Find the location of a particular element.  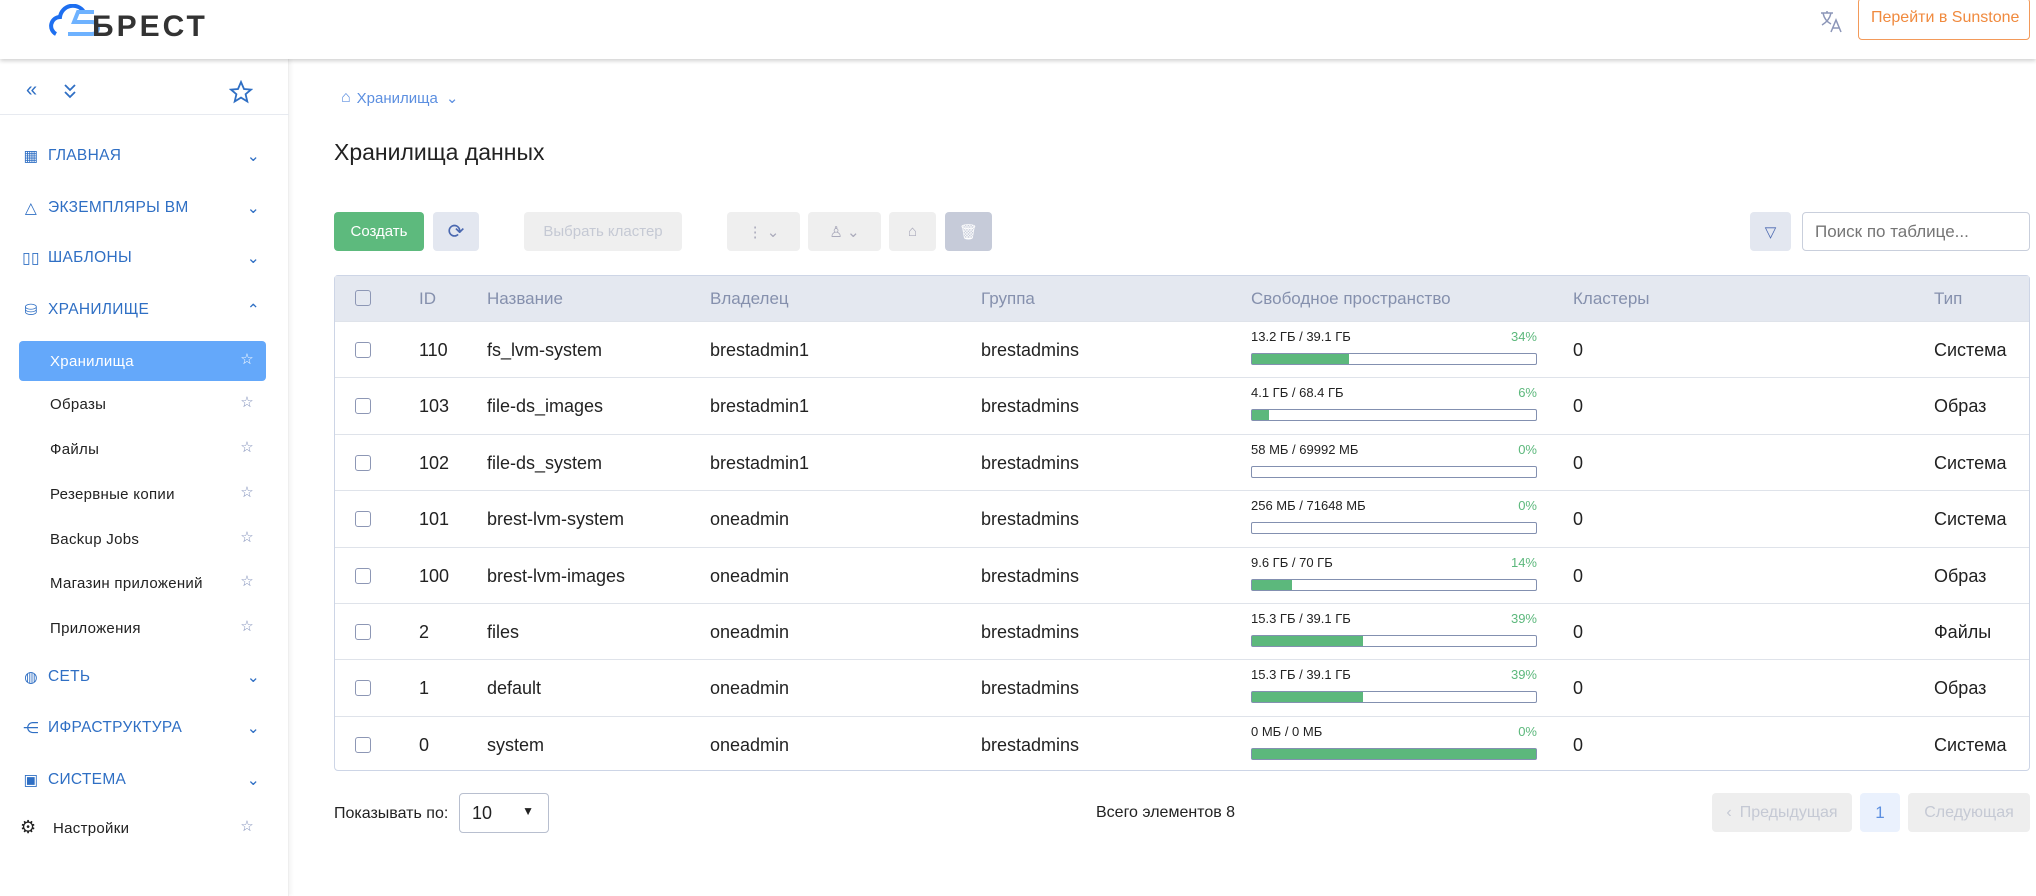

previous-page-button: ‹ Предыдущая is located at coordinates (1782, 812).